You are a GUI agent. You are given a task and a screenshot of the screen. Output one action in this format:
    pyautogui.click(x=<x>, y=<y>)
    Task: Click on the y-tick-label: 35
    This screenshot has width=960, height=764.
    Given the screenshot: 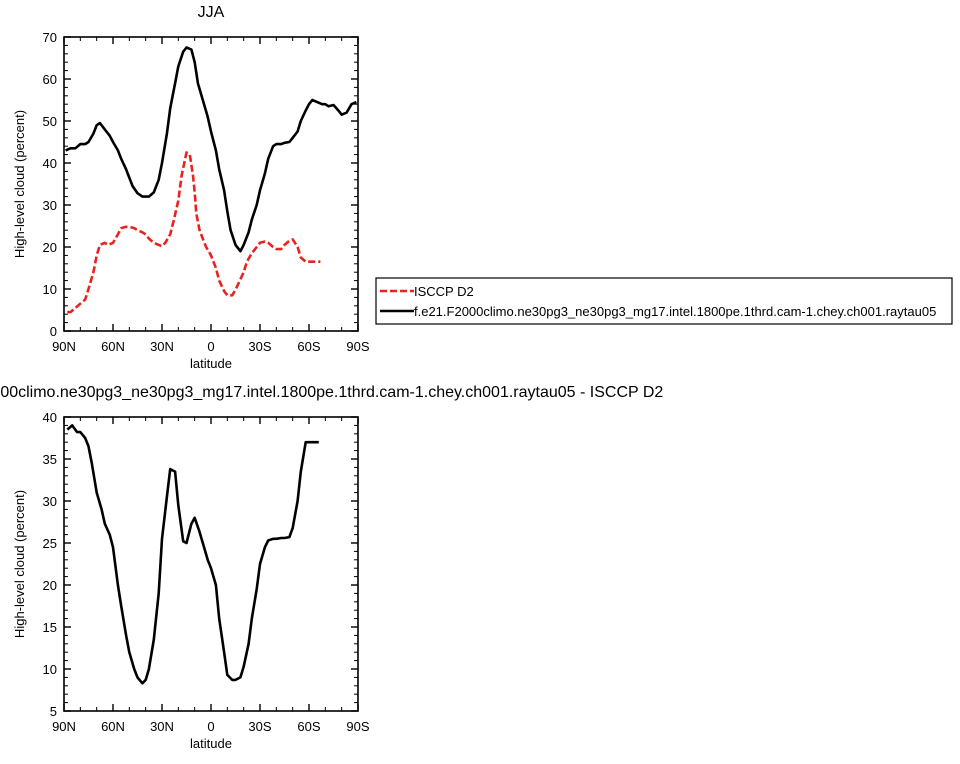 What is the action you would take?
    pyautogui.click(x=50, y=459)
    